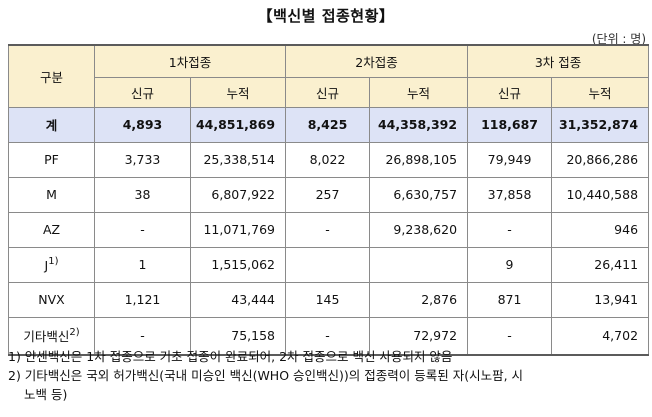  Describe the element at coordinates (74, 332) in the screenshot. I see `footnote-marker: 2)` at that location.